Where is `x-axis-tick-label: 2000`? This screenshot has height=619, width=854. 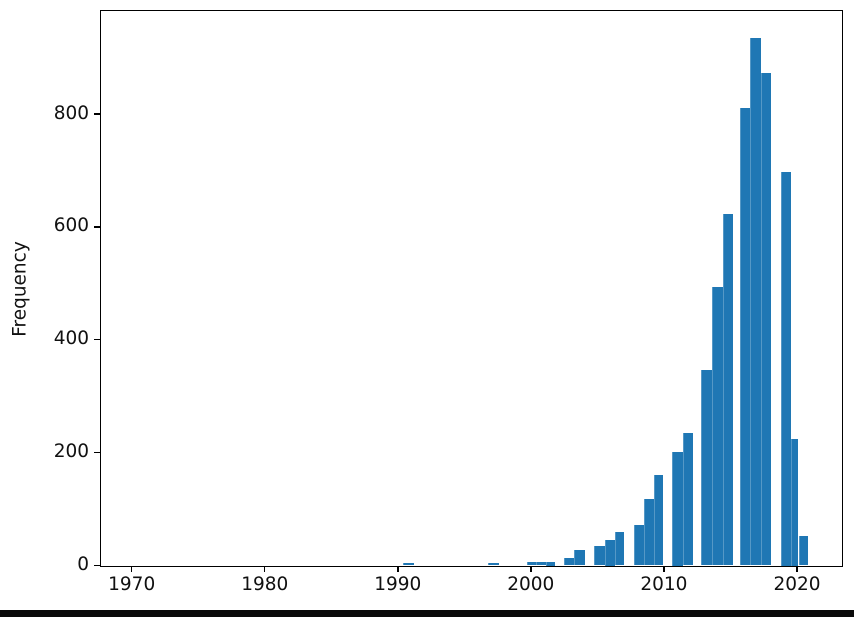 x-axis-tick-label: 2000 is located at coordinates (531, 584).